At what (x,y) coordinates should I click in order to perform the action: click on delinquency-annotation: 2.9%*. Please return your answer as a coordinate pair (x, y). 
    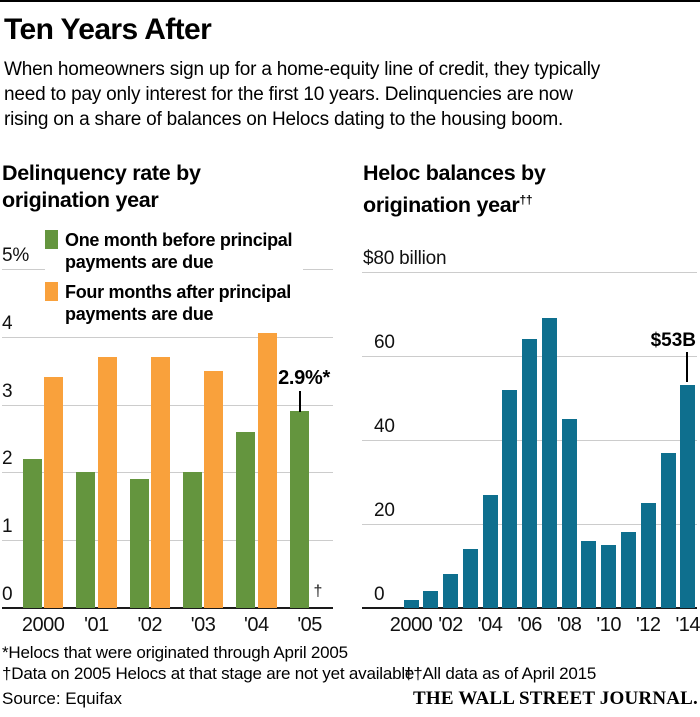
    Looking at the image, I should click on (304, 378).